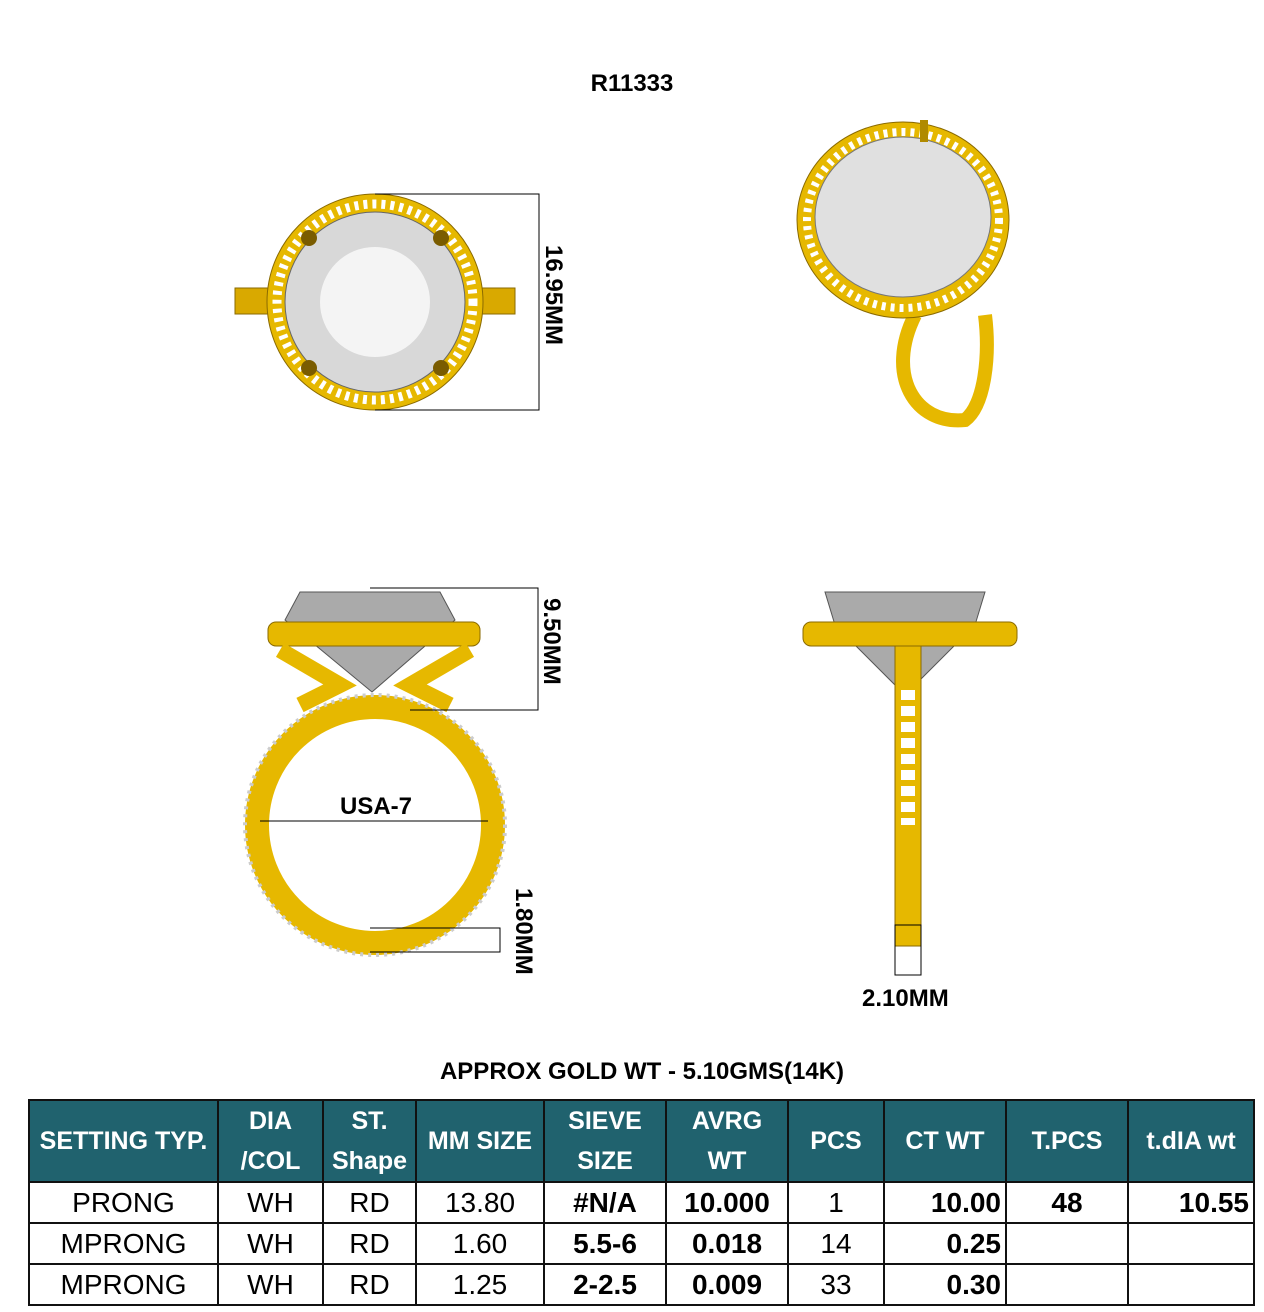 This screenshot has height=1312, width=1264. I want to click on column-header: AVRG WT, so click(727, 1141).